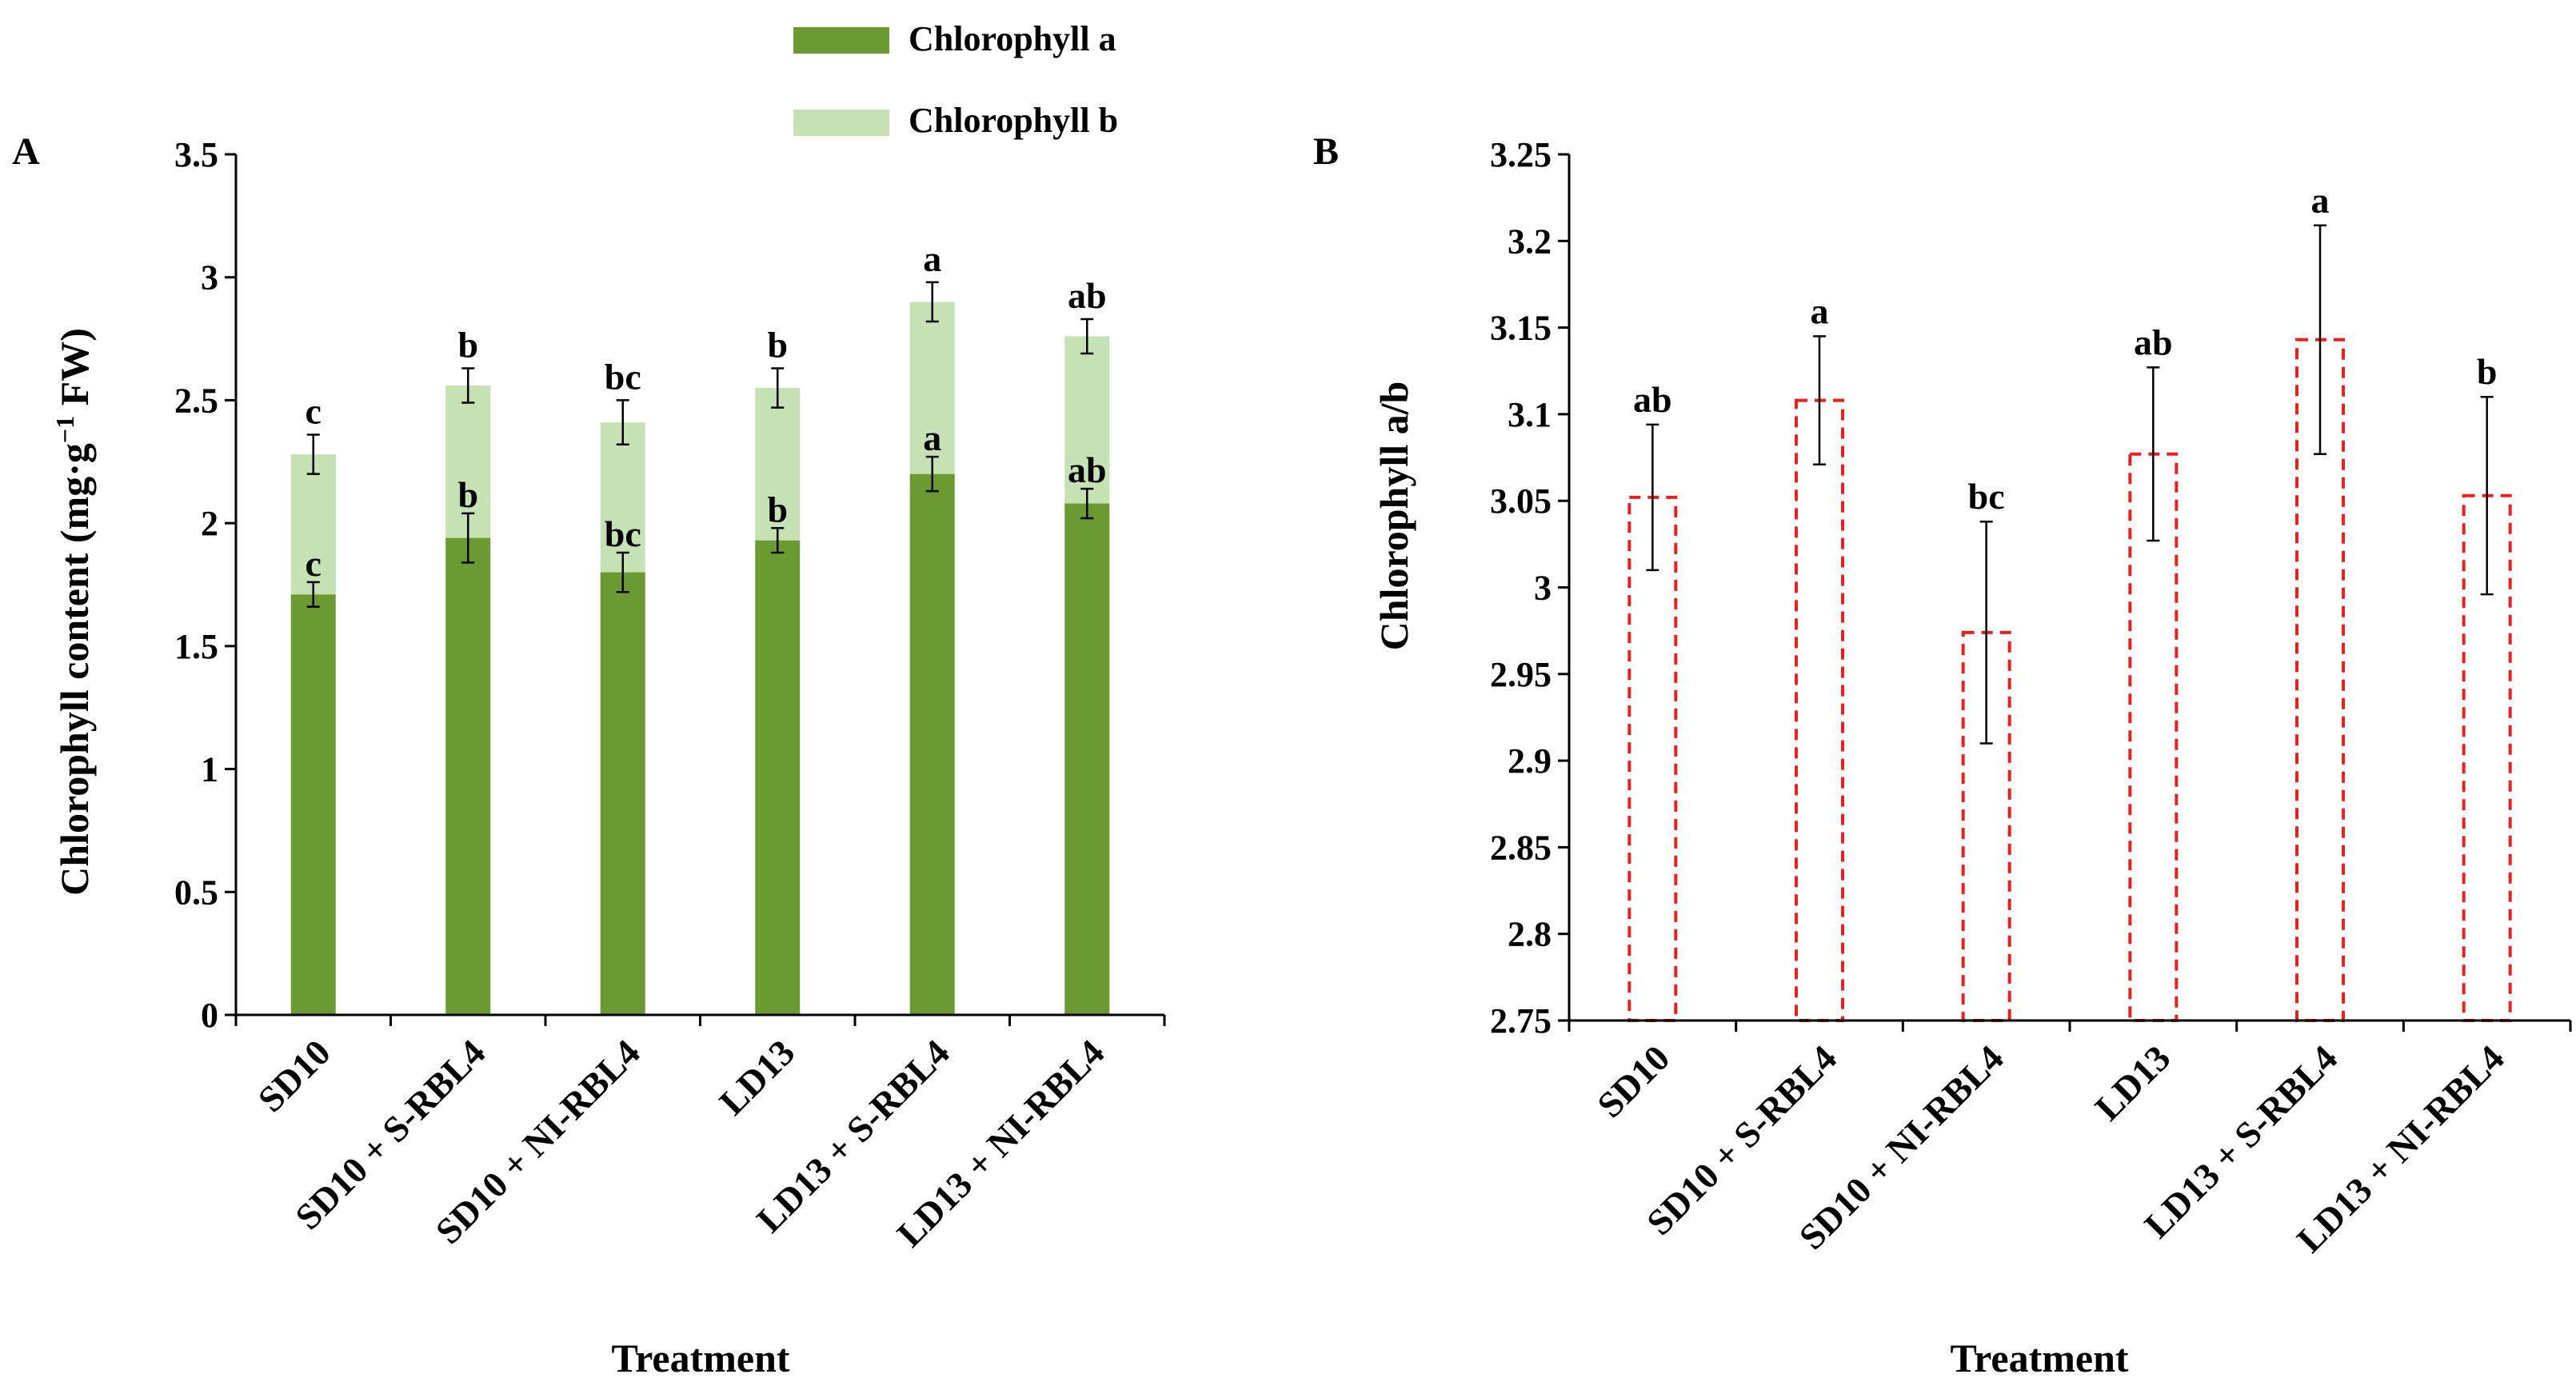 The width and height of the screenshot is (2576, 1386). I want to click on legend-label-chlorophyll-b: Chlorophyll b, so click(1014, 120).